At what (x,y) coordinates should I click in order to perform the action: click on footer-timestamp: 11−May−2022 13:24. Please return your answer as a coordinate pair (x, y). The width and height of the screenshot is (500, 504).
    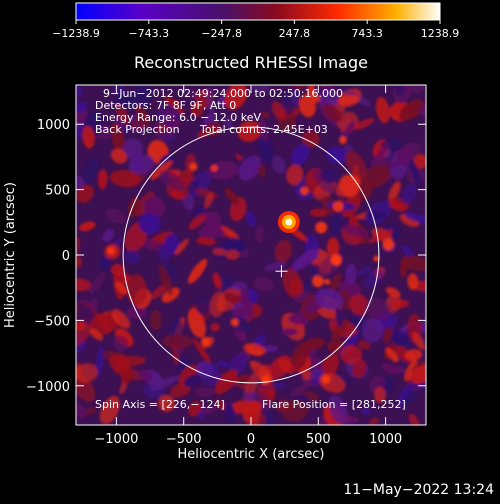
    Looking at the image, I should click on (418, 490).